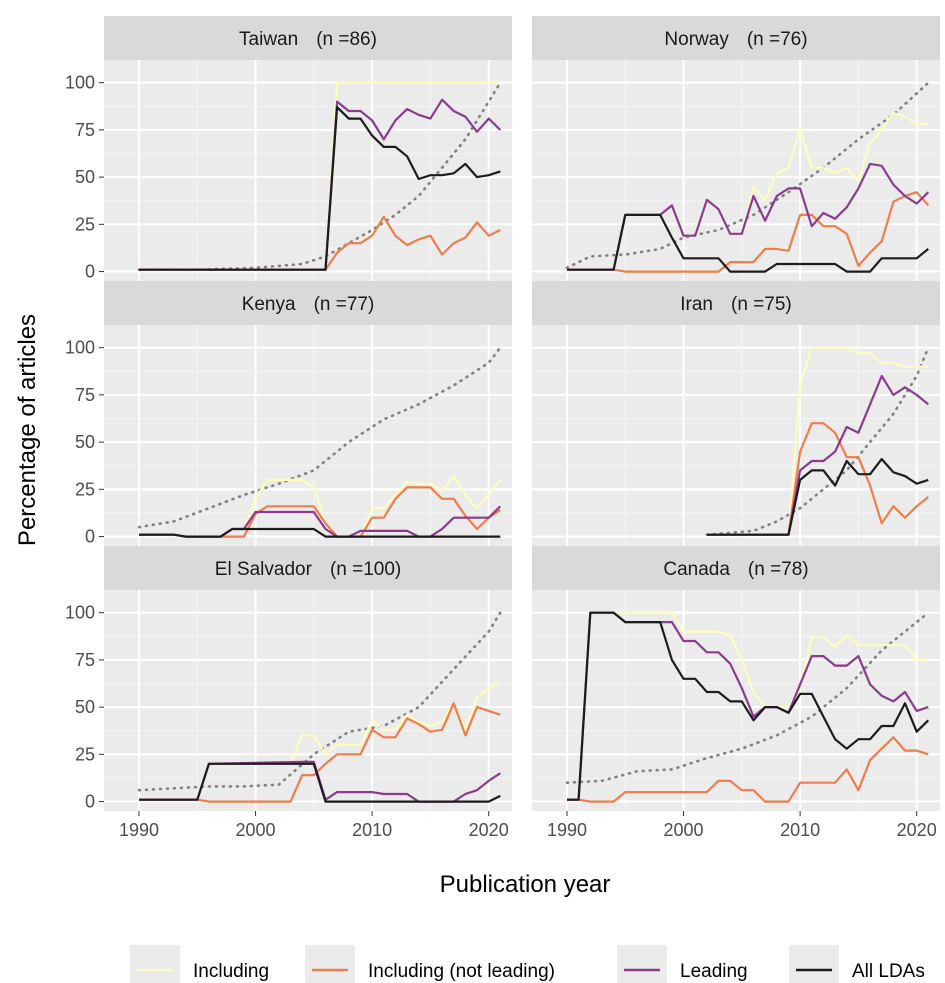 Image resolution: width=945 pixels, height=983 pixels. I want to click on strip-iran, so click(736, 303).